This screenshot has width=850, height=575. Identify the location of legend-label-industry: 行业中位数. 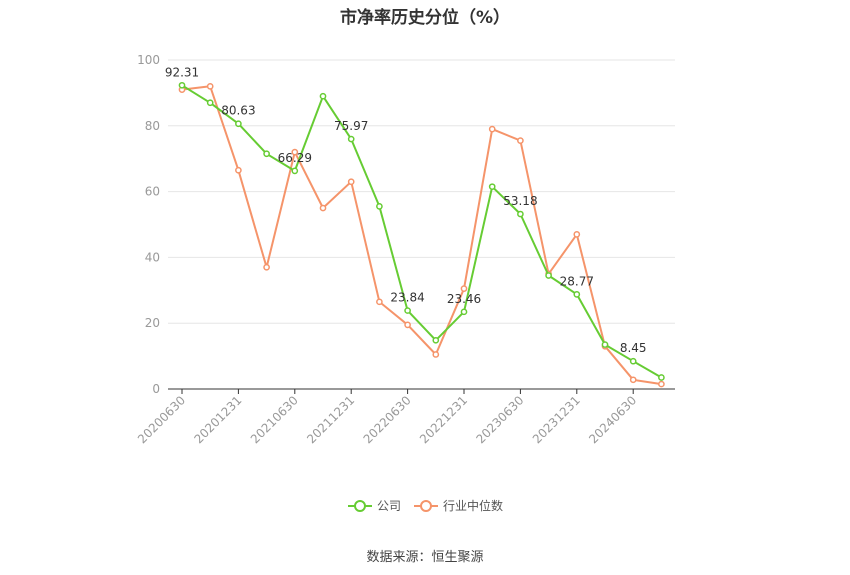
(473, 505).